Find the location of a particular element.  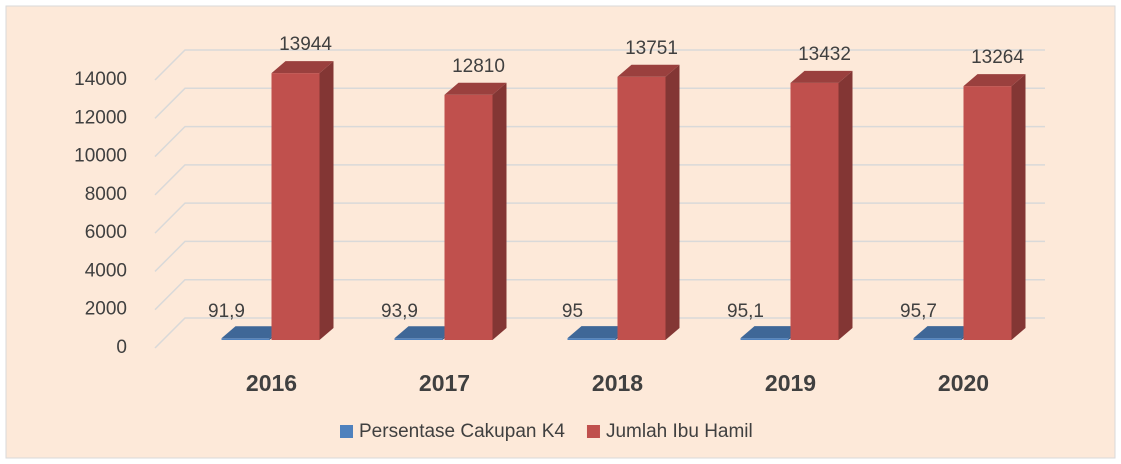

y-tick-label: 6000 is located at coordinates (106, 232).